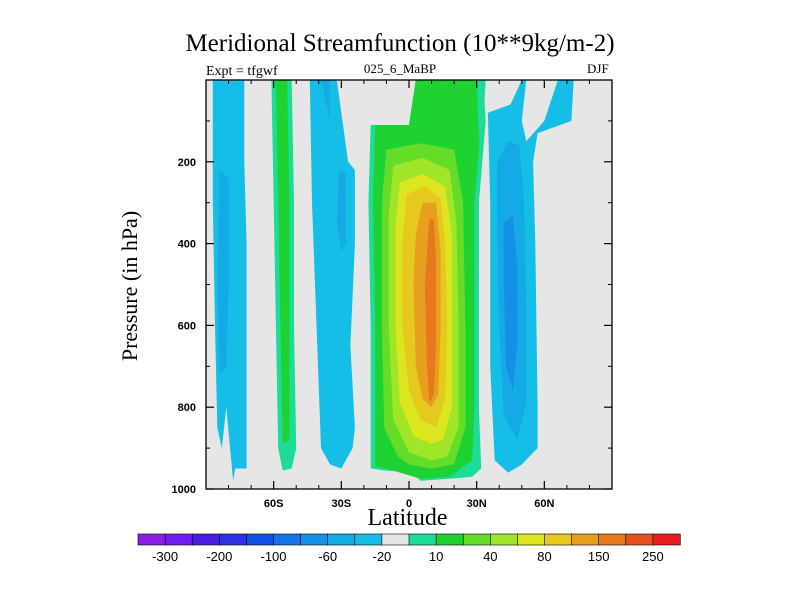 This screenshot has width=800, height=600. I want to click on season-label: DJF, so click(598, 68).